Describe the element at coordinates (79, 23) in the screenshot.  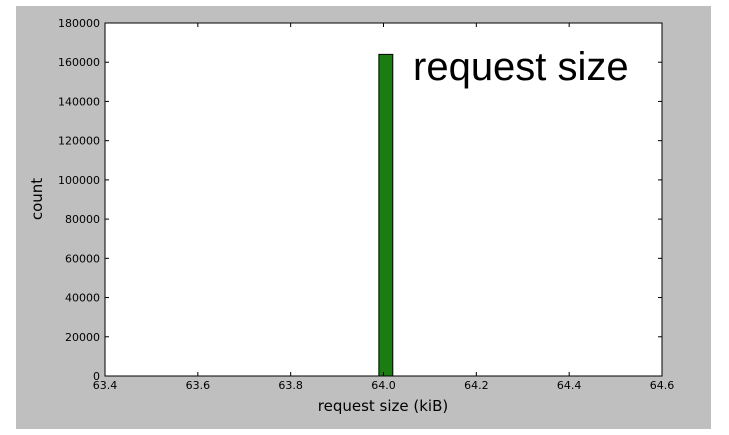
I see `y-tick-label: 180000` at that location.